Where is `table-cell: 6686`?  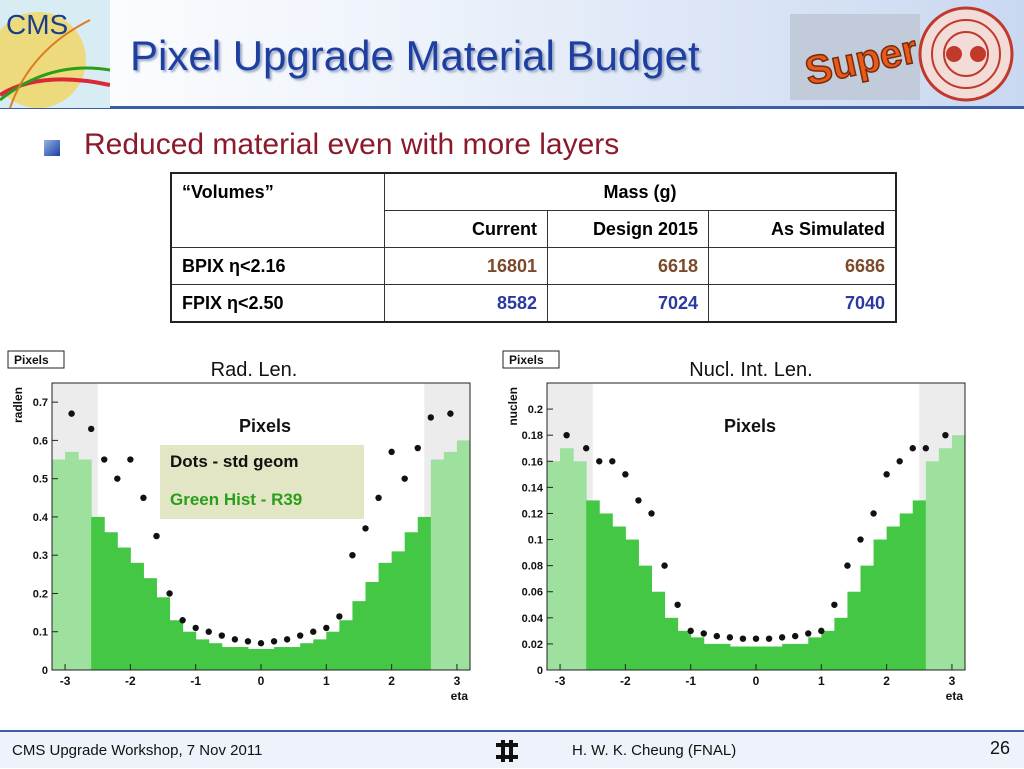
table-cell: 6686 is located at coordinates (802, 266).